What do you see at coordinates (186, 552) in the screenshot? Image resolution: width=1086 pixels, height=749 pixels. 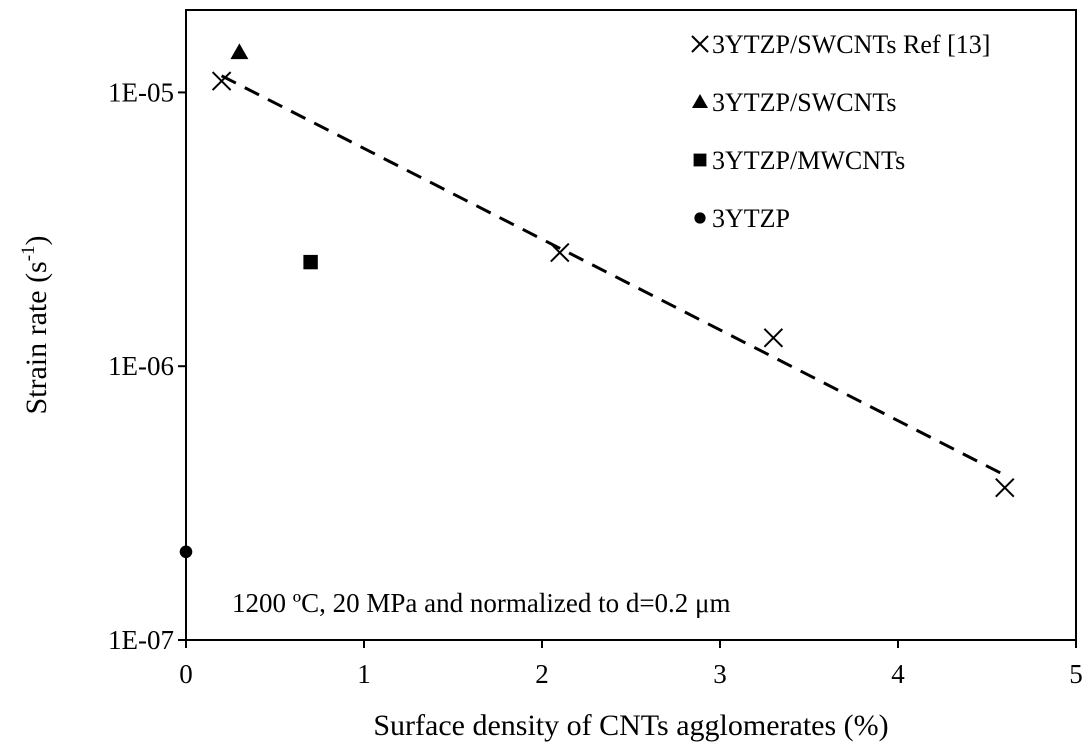 I see `data-point-circle` at bounding box center [186, 552].